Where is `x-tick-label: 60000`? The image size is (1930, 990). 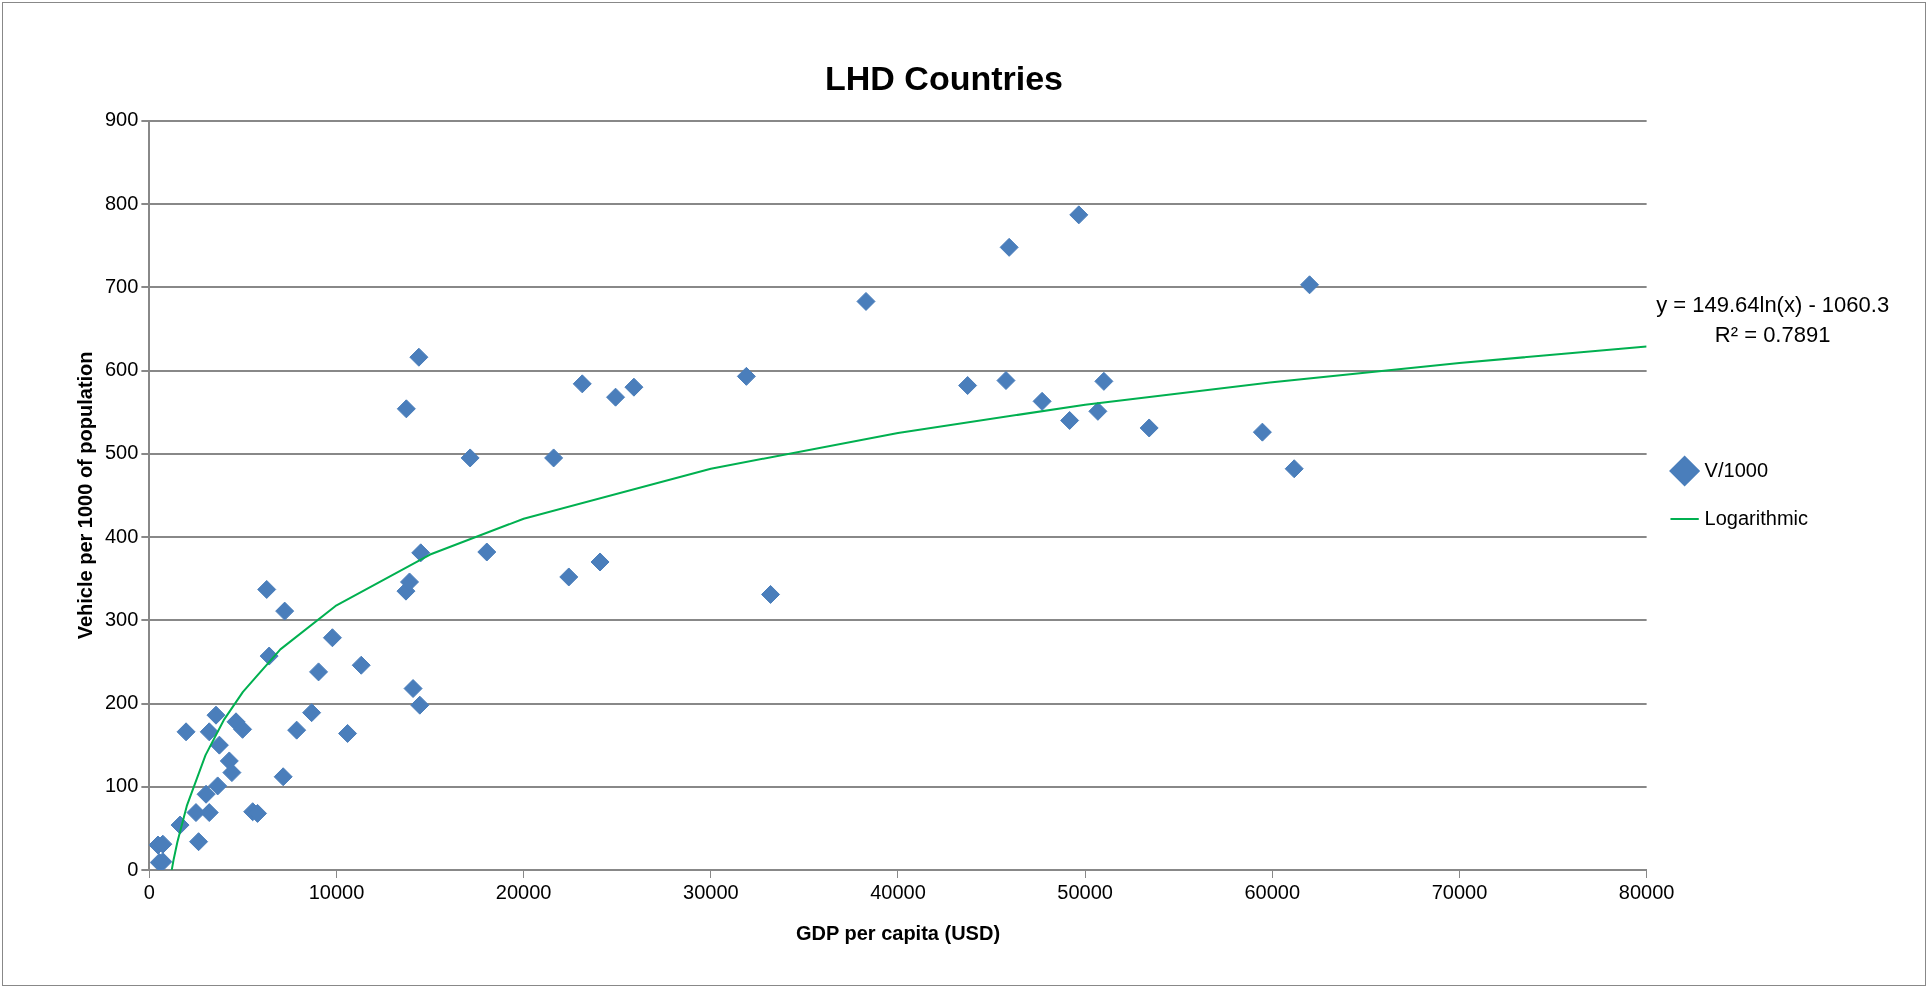 x-tick-label: 60000 is located at coordinates (1272, 891).